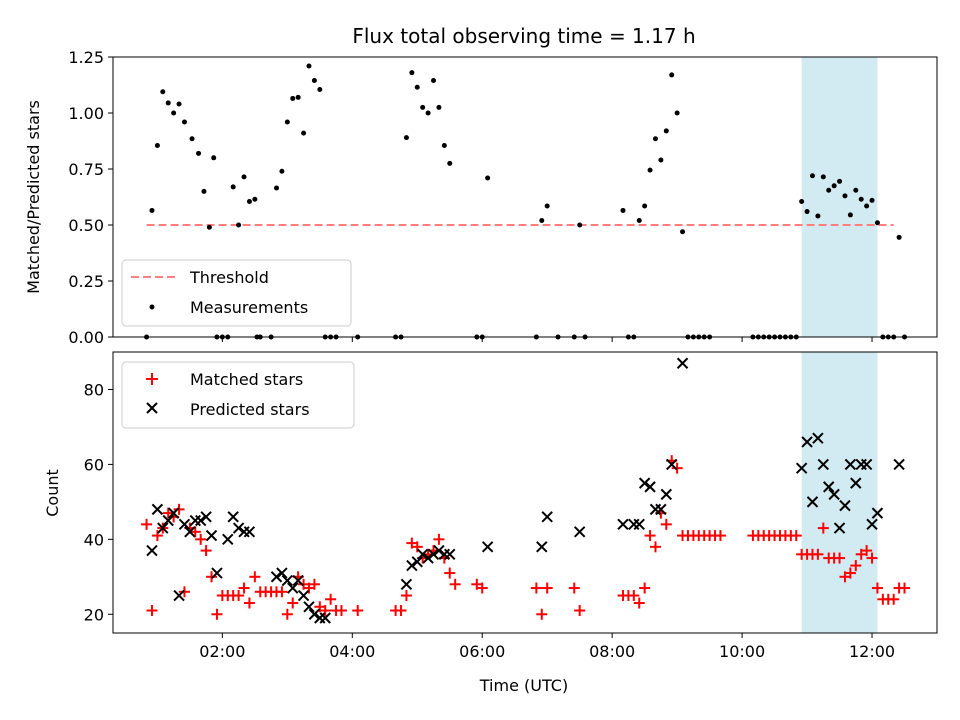 This screenshot has width=960, height=720. What do you see at coordinates (249, 307) in the screenshot?
I see `measurements-legend-label: Measurements` at bounding box center [249, 307].